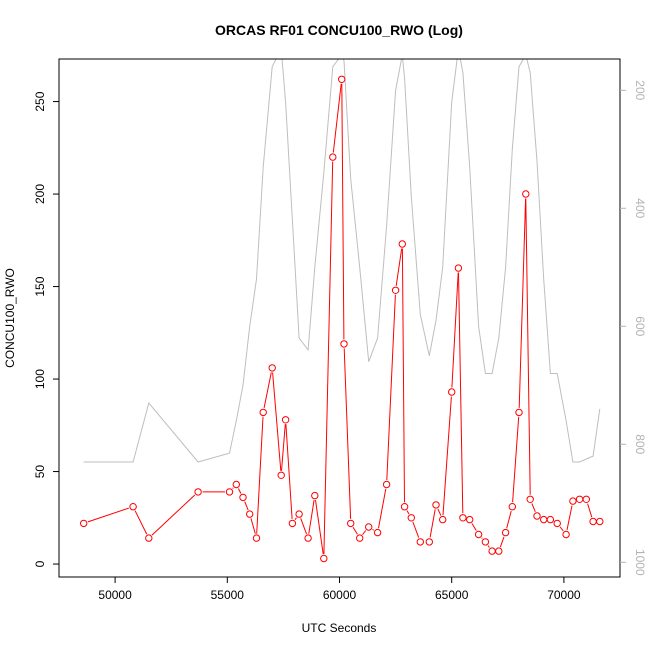  What do you see at coordinates (40, 472) in the screenshot?
I see `y-tick-label: 50` at bounding box center [40, 472].